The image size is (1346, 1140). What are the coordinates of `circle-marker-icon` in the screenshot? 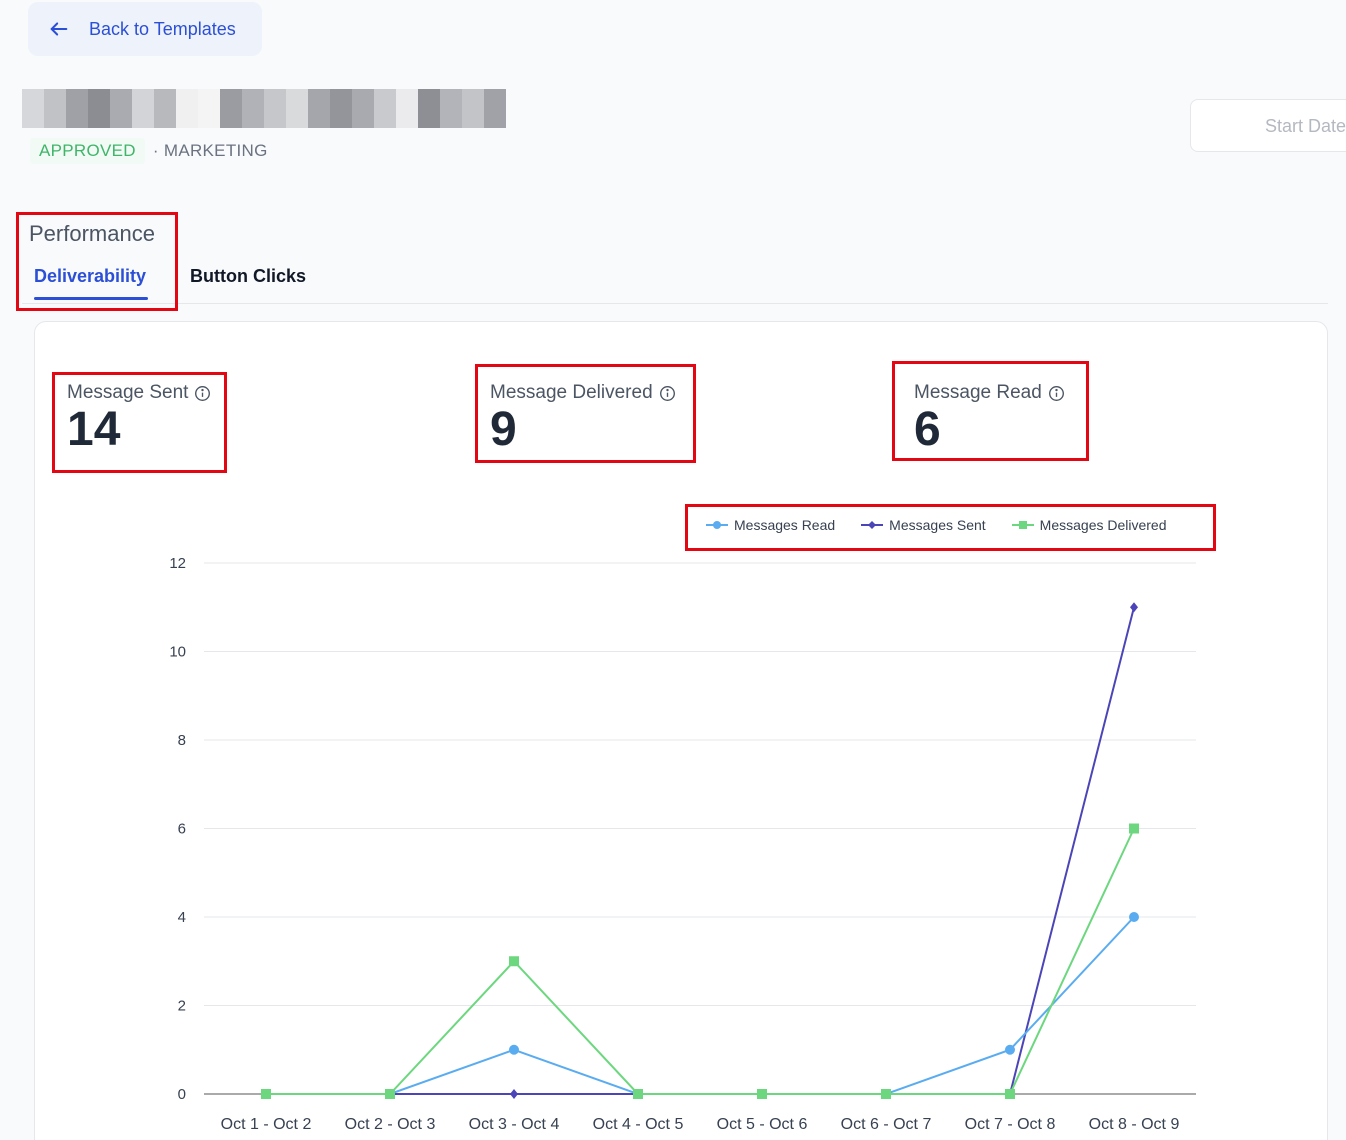 It's located at (717, 525).